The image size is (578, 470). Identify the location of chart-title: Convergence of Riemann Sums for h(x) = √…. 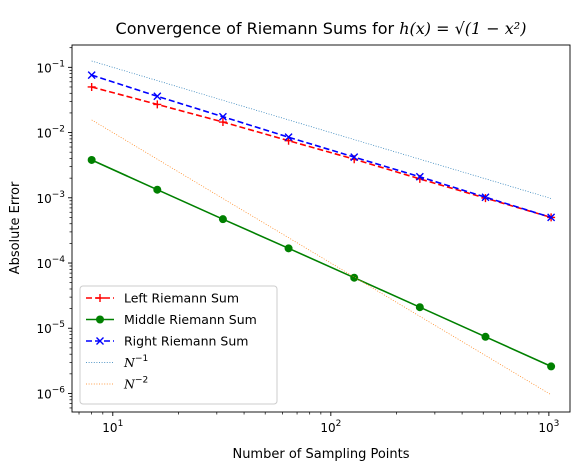
(321, 28).